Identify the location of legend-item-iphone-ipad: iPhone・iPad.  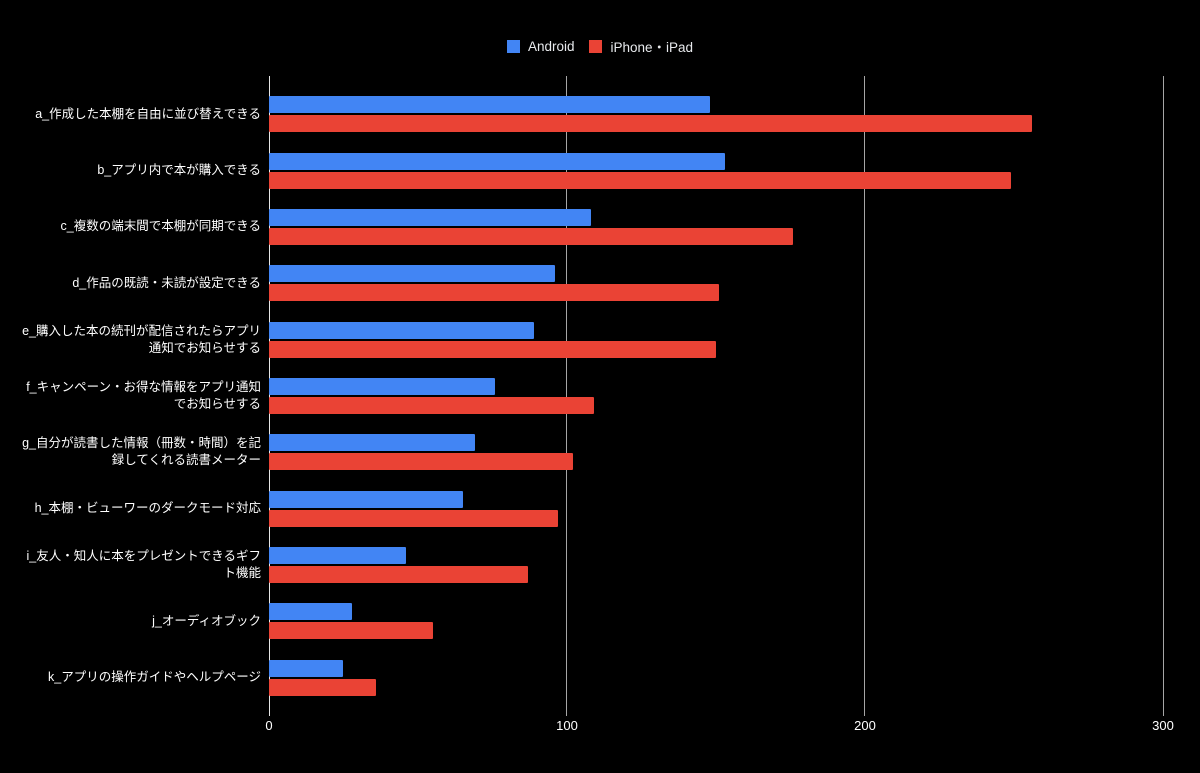
(641, 46).